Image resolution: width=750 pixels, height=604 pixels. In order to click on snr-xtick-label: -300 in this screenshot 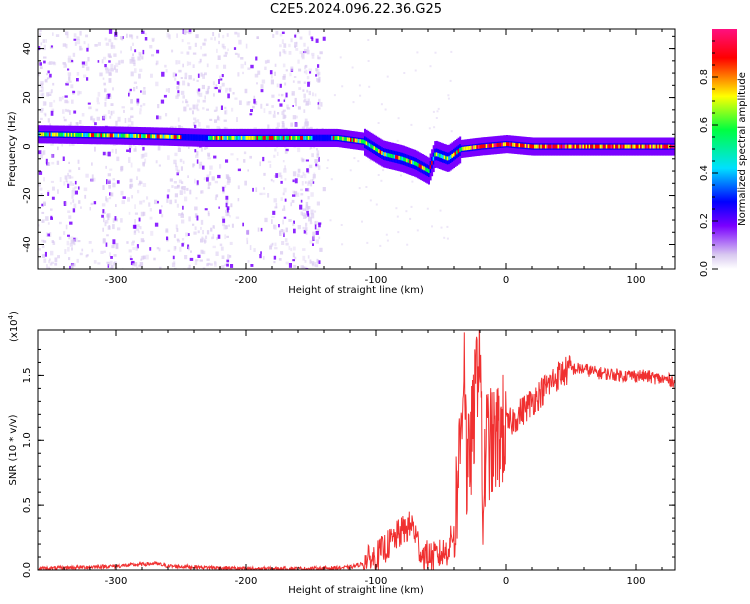, I will do `click(116, 581)`.